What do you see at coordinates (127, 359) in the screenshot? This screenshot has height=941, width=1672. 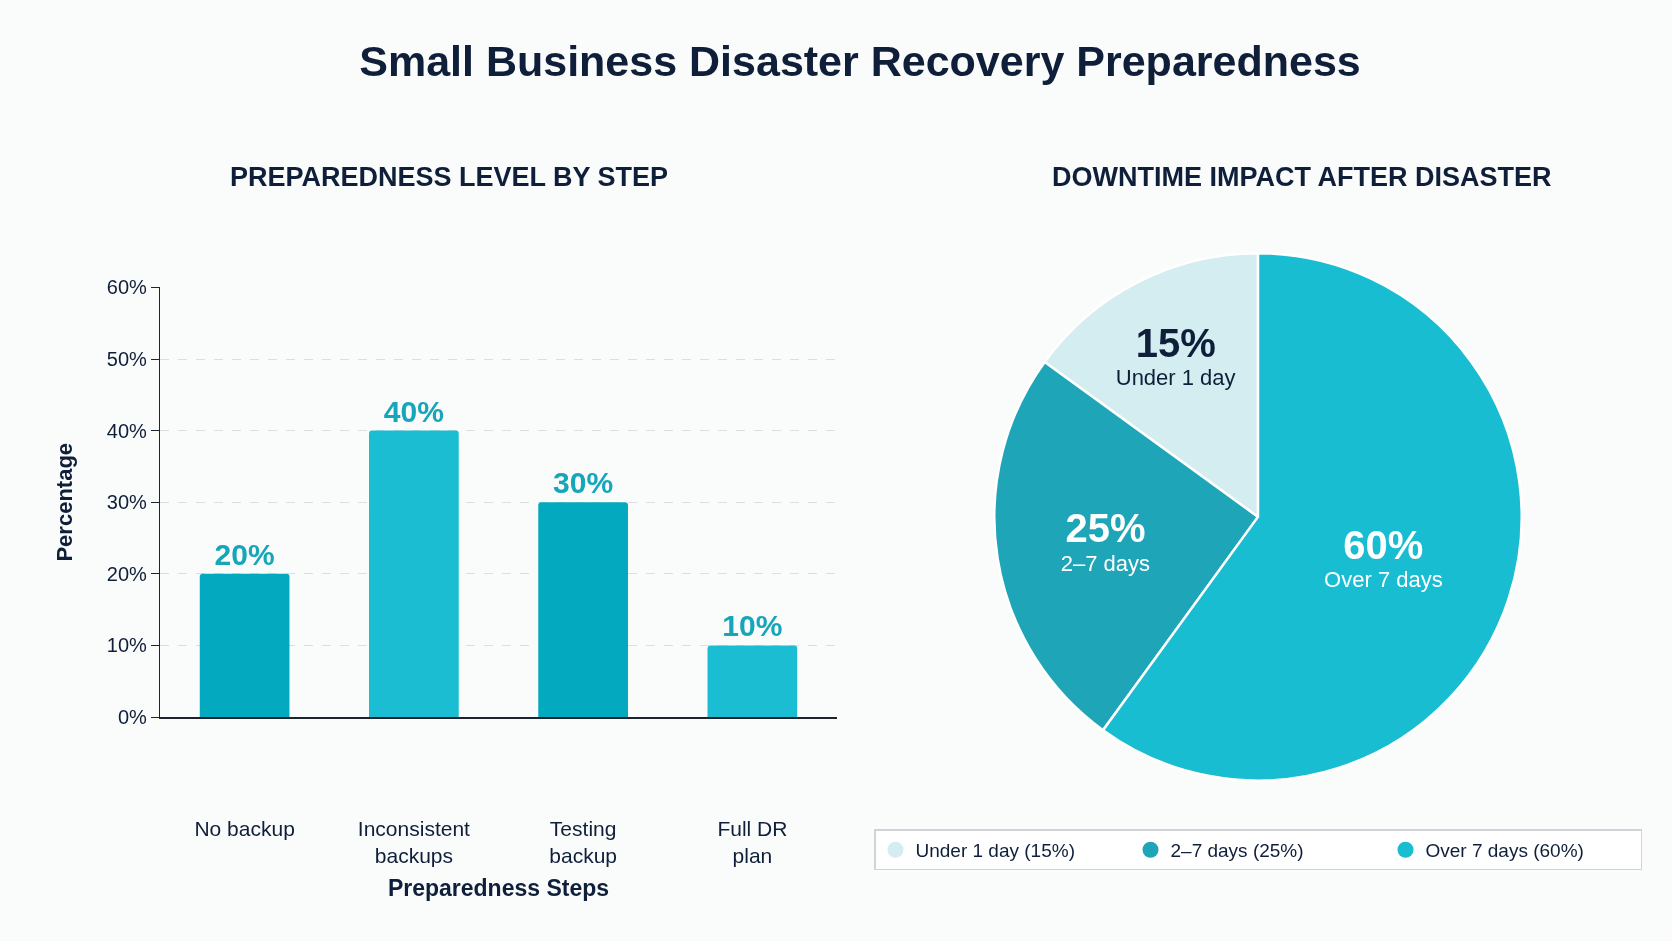 I see `y-tick-label: 50%` at bounding box center [127, 359].